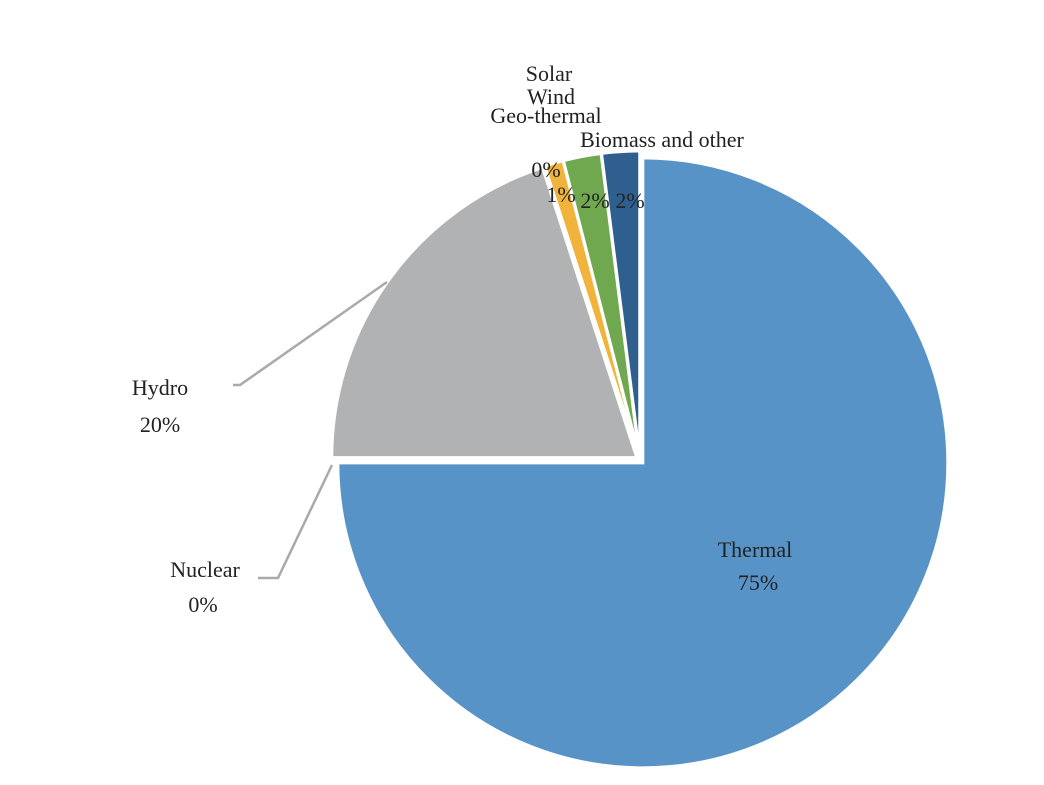 This screenshot has height=785, width=1044. I want to click on slice-label: Thermal, so click(755, 549).